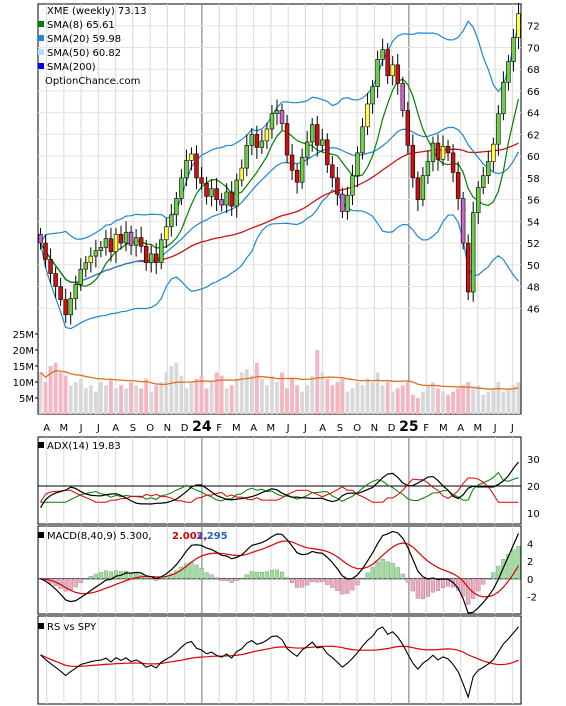 The width and height of the screenshot is (566, 706). Describe the element at coordinates (512, 428) in the screenshot. I see `x-tick-label: J` at that location.